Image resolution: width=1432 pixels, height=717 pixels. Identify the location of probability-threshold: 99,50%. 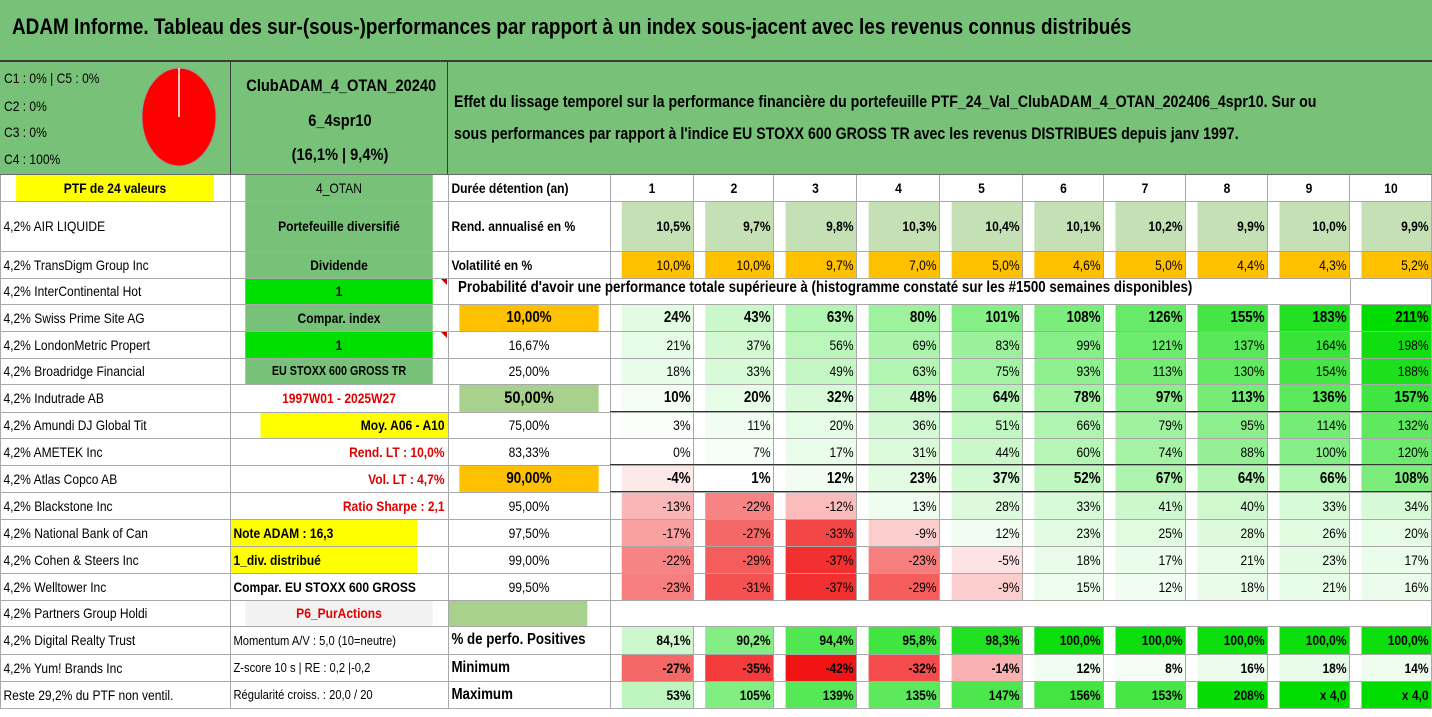
(529, 586).